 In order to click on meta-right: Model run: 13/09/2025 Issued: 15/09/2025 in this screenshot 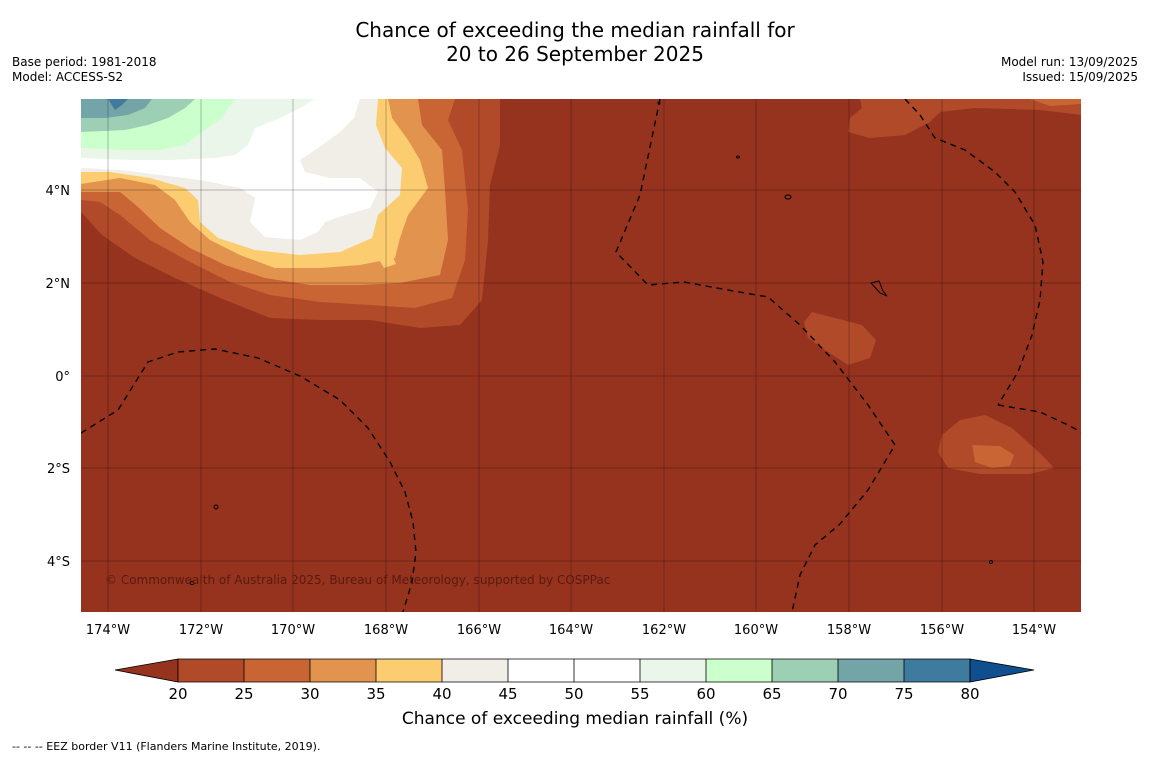, I will do `click(1069, 70)`.